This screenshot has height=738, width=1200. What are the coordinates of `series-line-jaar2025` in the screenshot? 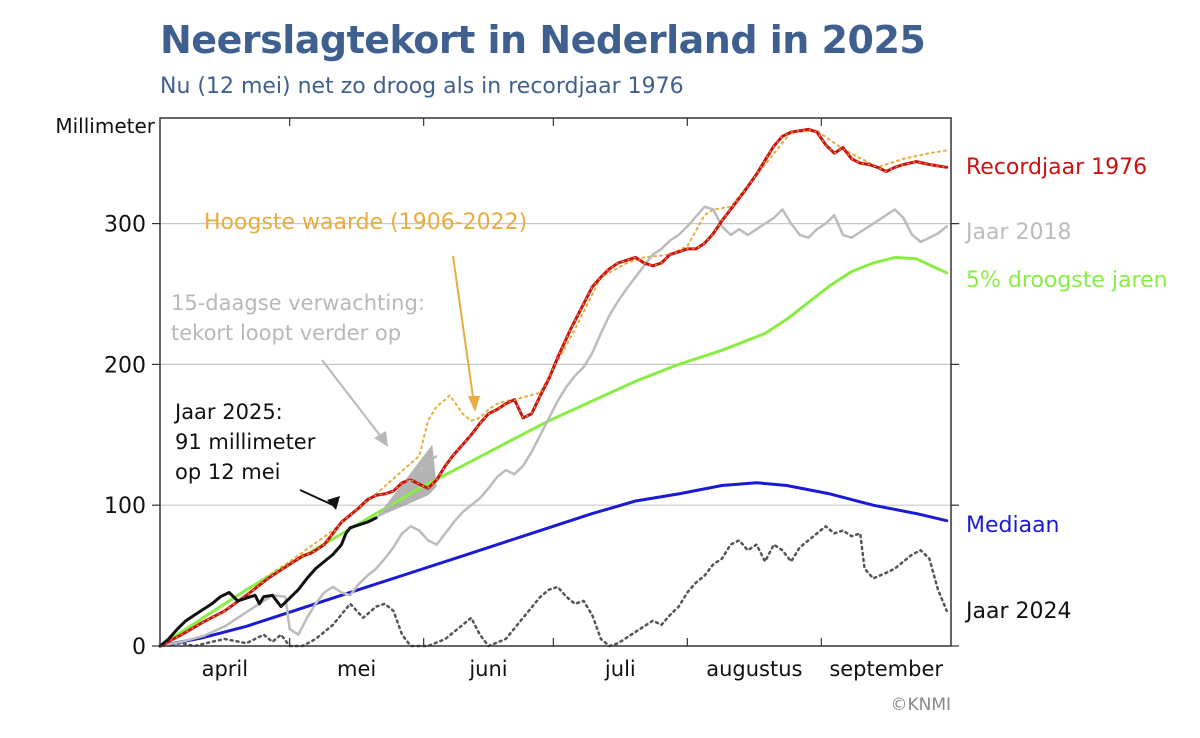 It's located at (268, 582).